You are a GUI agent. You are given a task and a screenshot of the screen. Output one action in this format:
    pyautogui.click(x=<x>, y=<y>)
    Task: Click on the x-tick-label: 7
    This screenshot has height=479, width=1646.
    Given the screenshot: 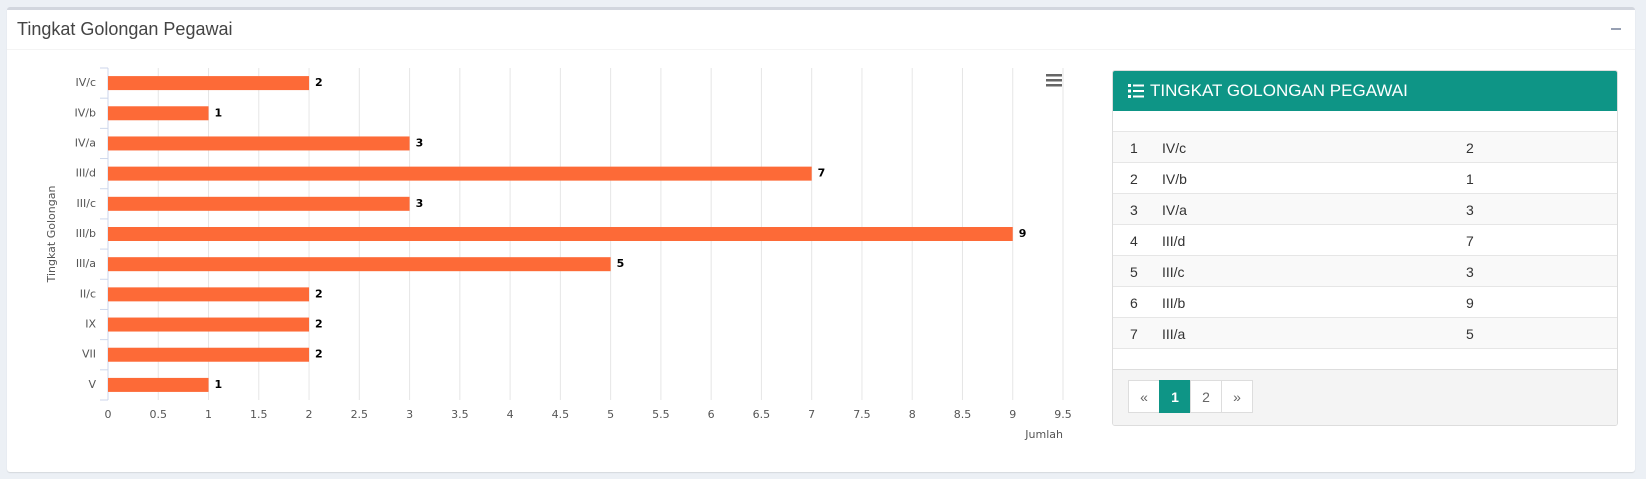 What is the action you would take?
    pyautogui.click(x=811, y=414)
    